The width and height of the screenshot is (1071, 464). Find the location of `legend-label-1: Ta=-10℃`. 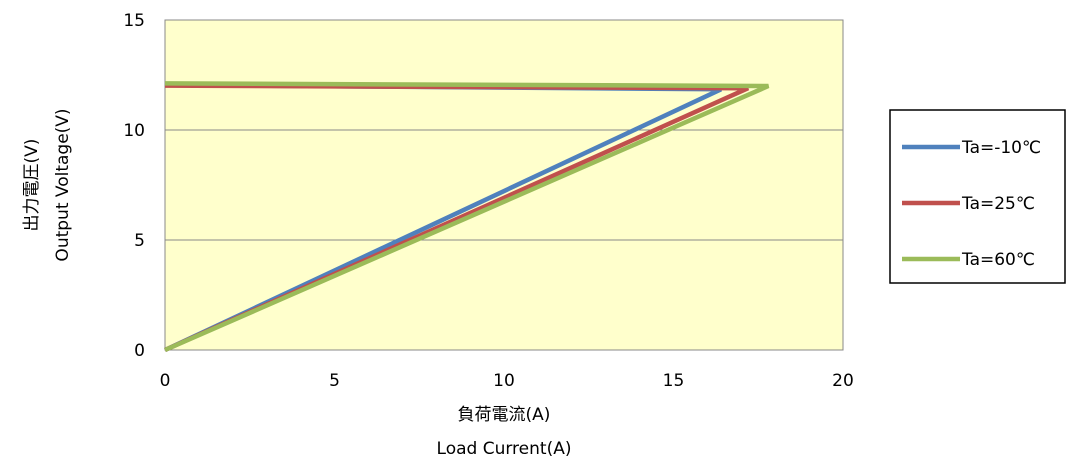

legend-label-1: Ta=-10℃ is located at coordinates (1001, 148).